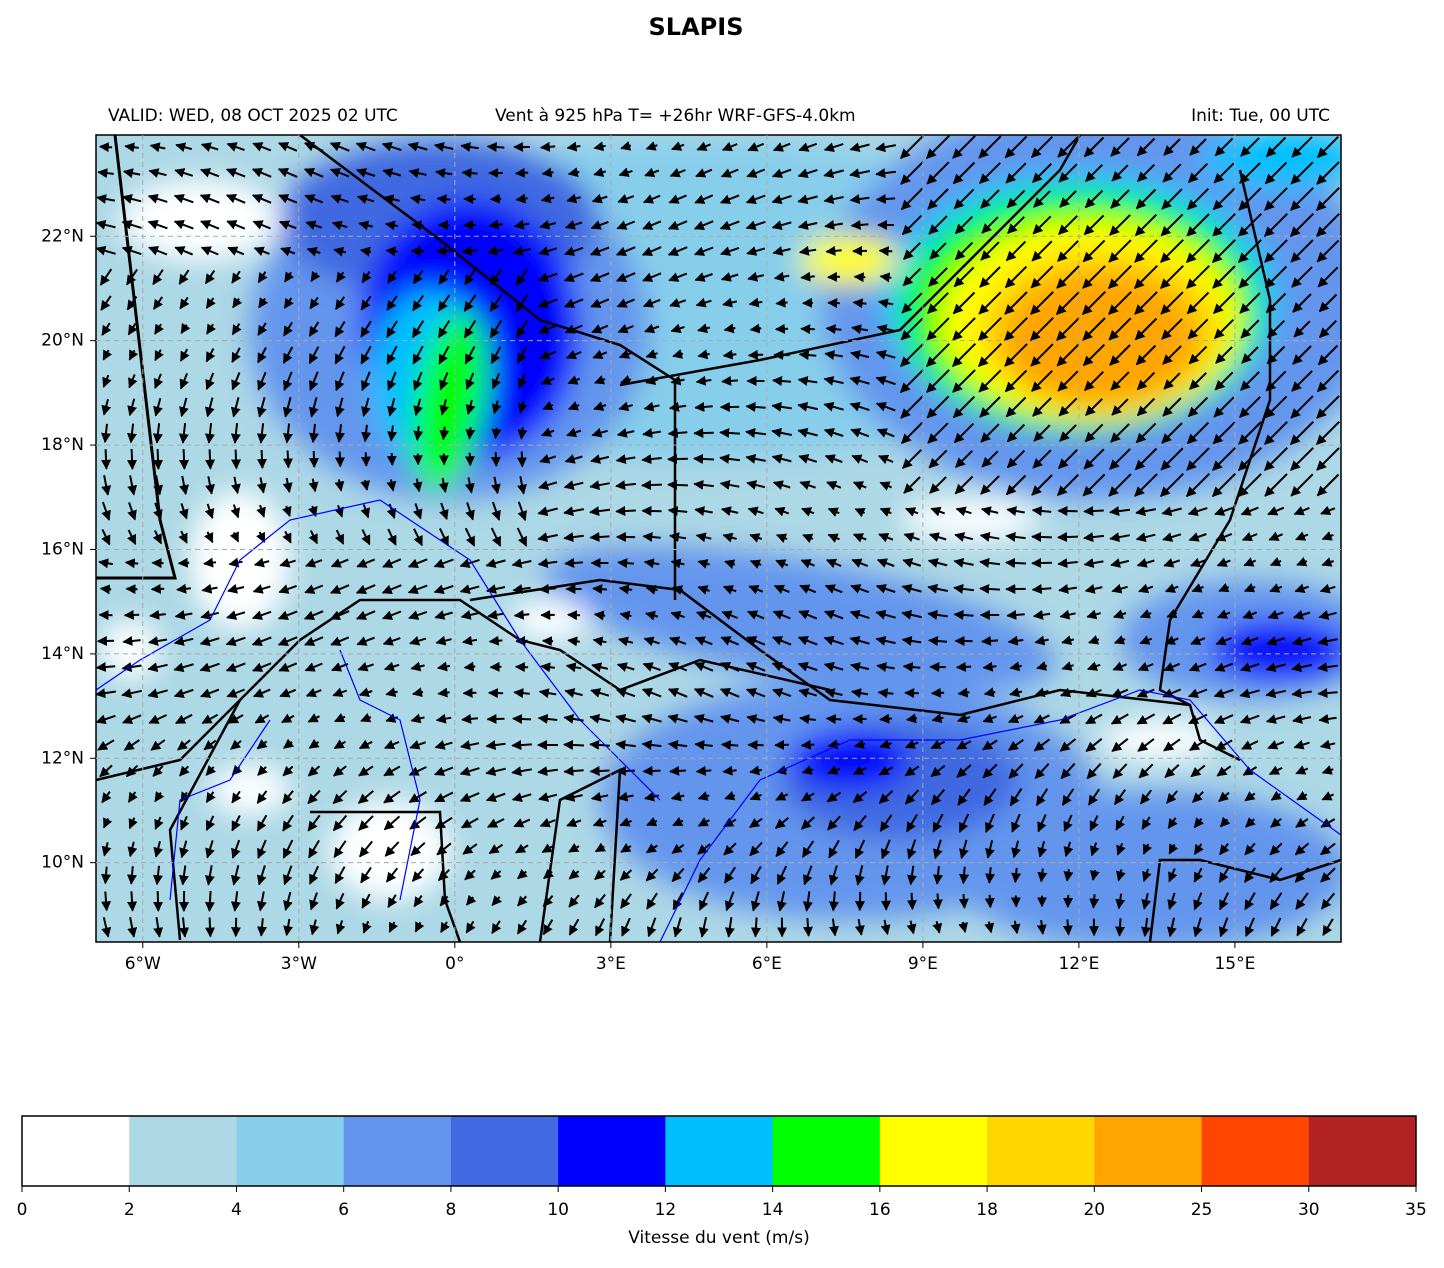 The image size is (1444, 1268). Describe the element at coordinates (696, 27) in the screenshot. I see `title: SLAPIS` at that location.